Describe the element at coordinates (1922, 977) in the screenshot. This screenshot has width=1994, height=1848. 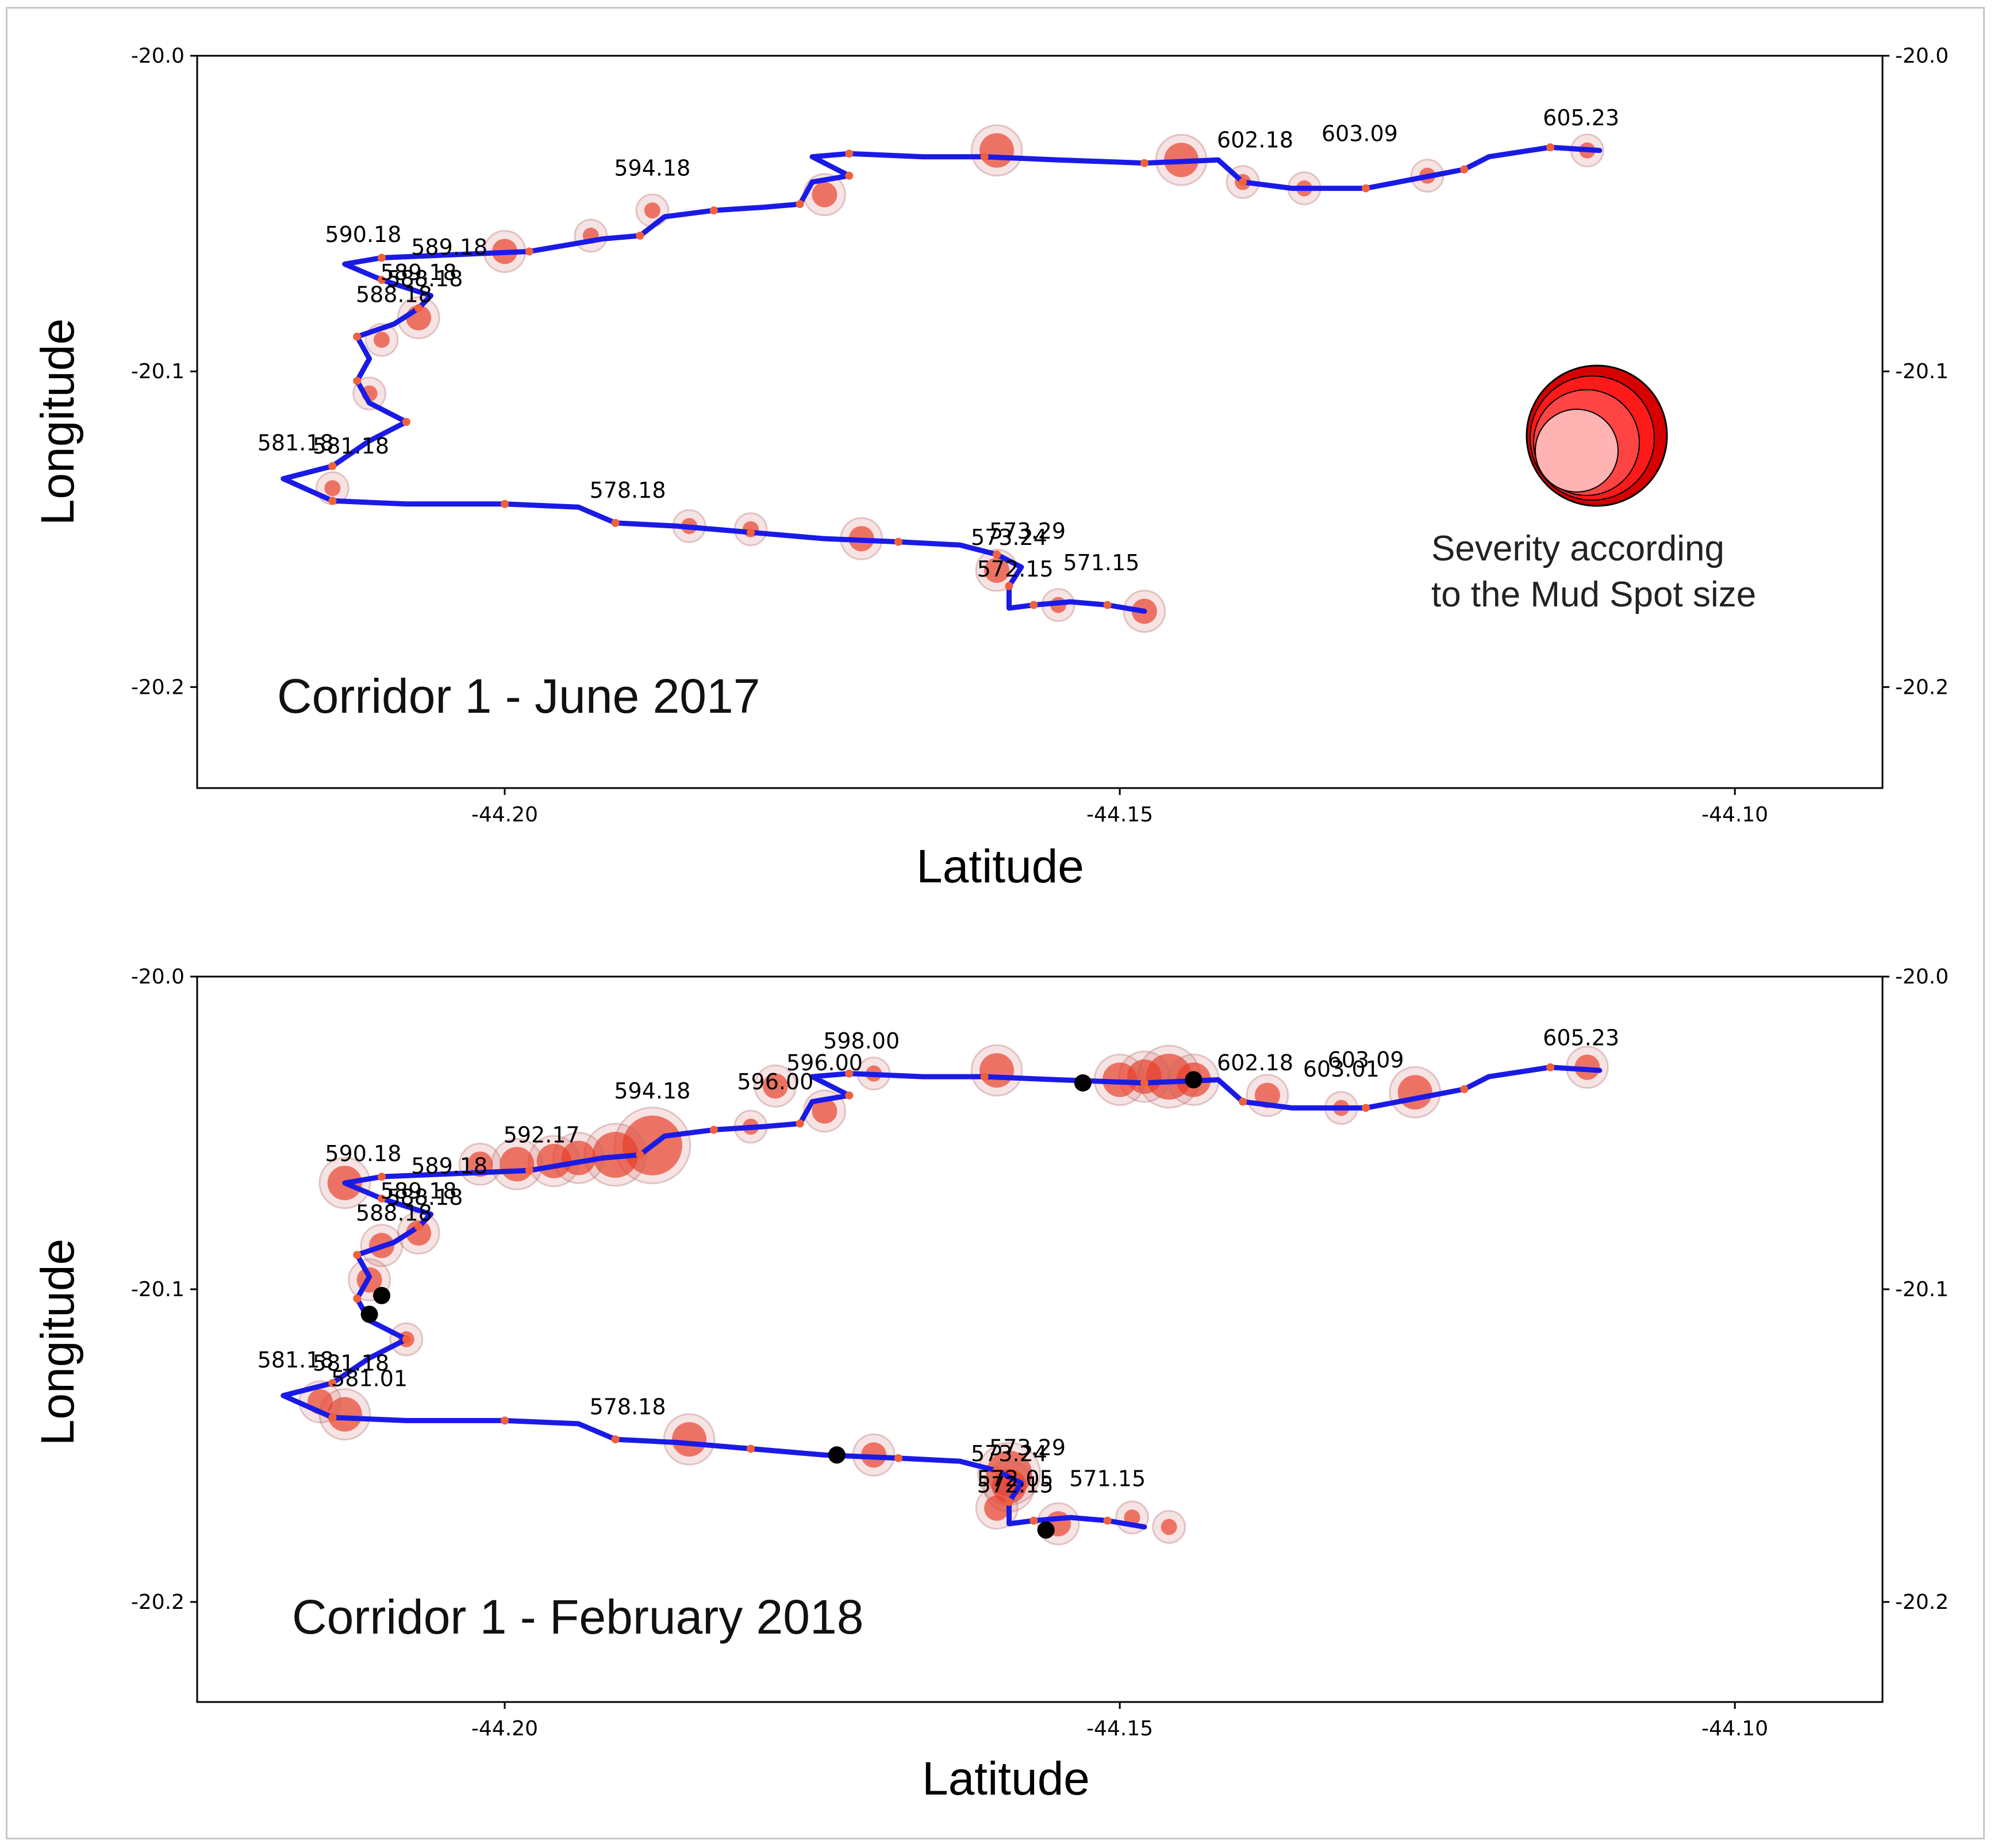
I see `y-tick-label-right: -20.0` at that location.